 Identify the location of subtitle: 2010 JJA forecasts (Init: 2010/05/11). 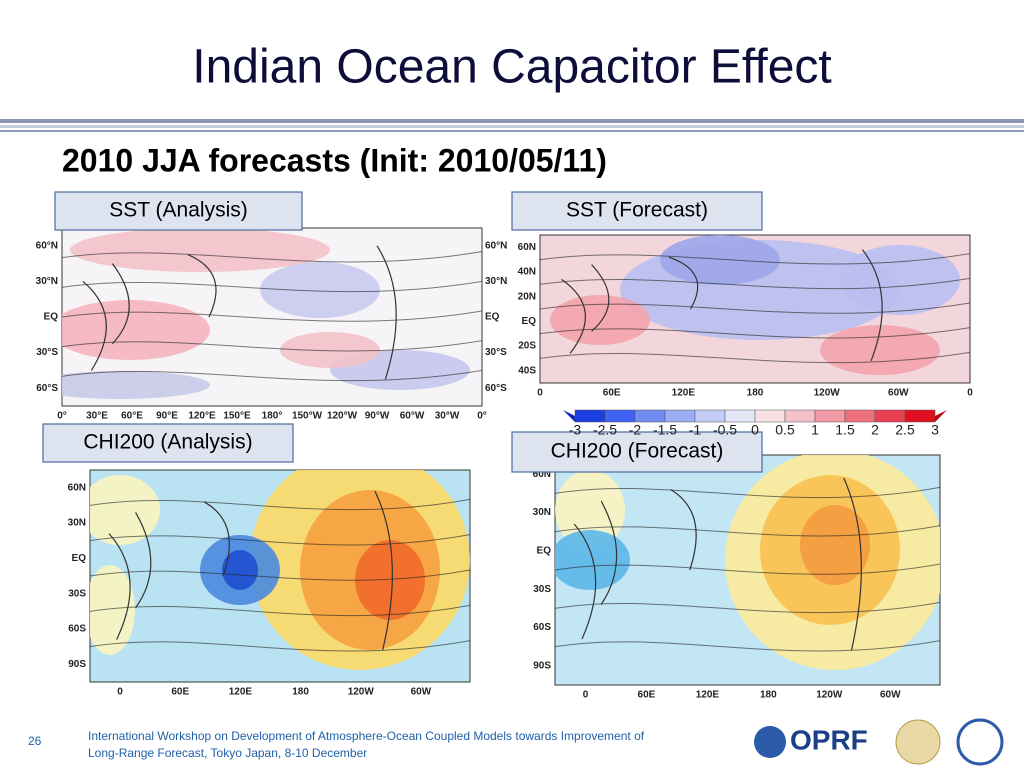
(334, 160).